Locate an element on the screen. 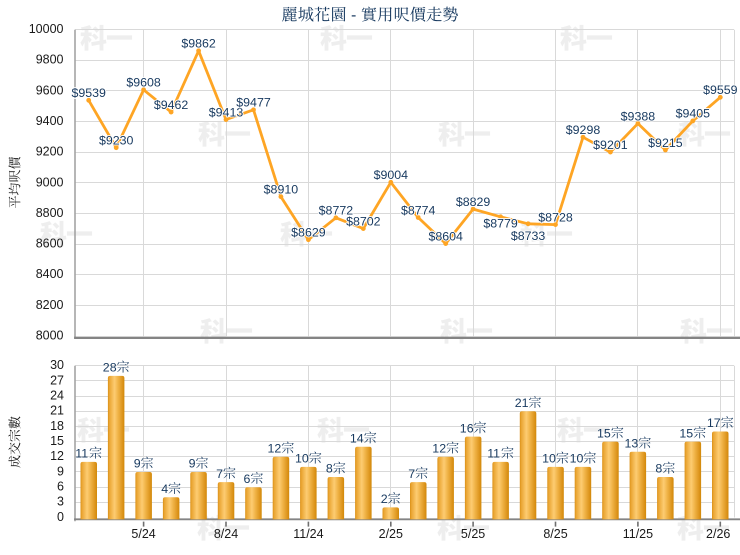  svg-text: 9200 is located at coordinates (50, 152).